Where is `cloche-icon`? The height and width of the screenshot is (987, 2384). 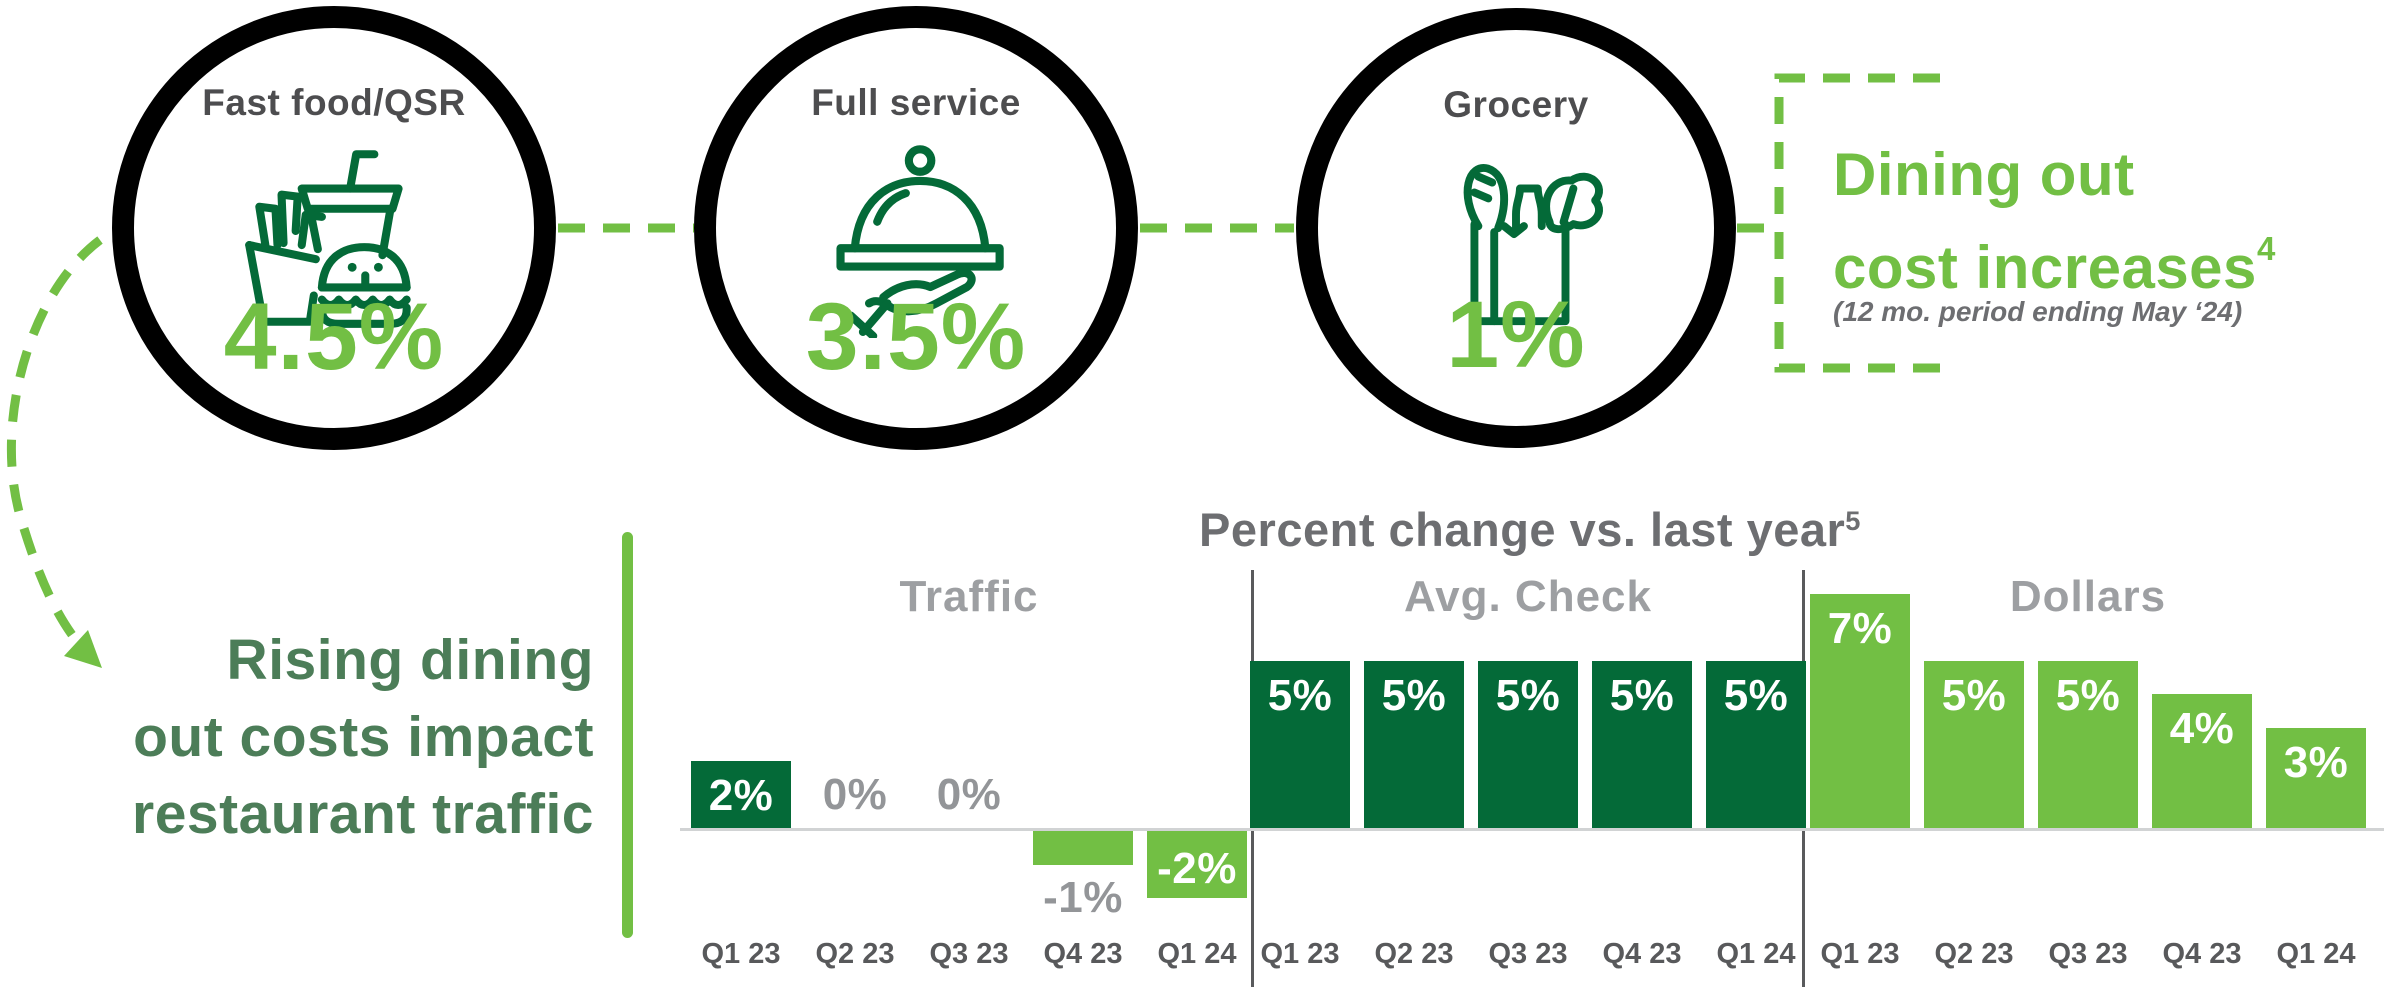 cloche-icon is located at coordinates (916, 235).